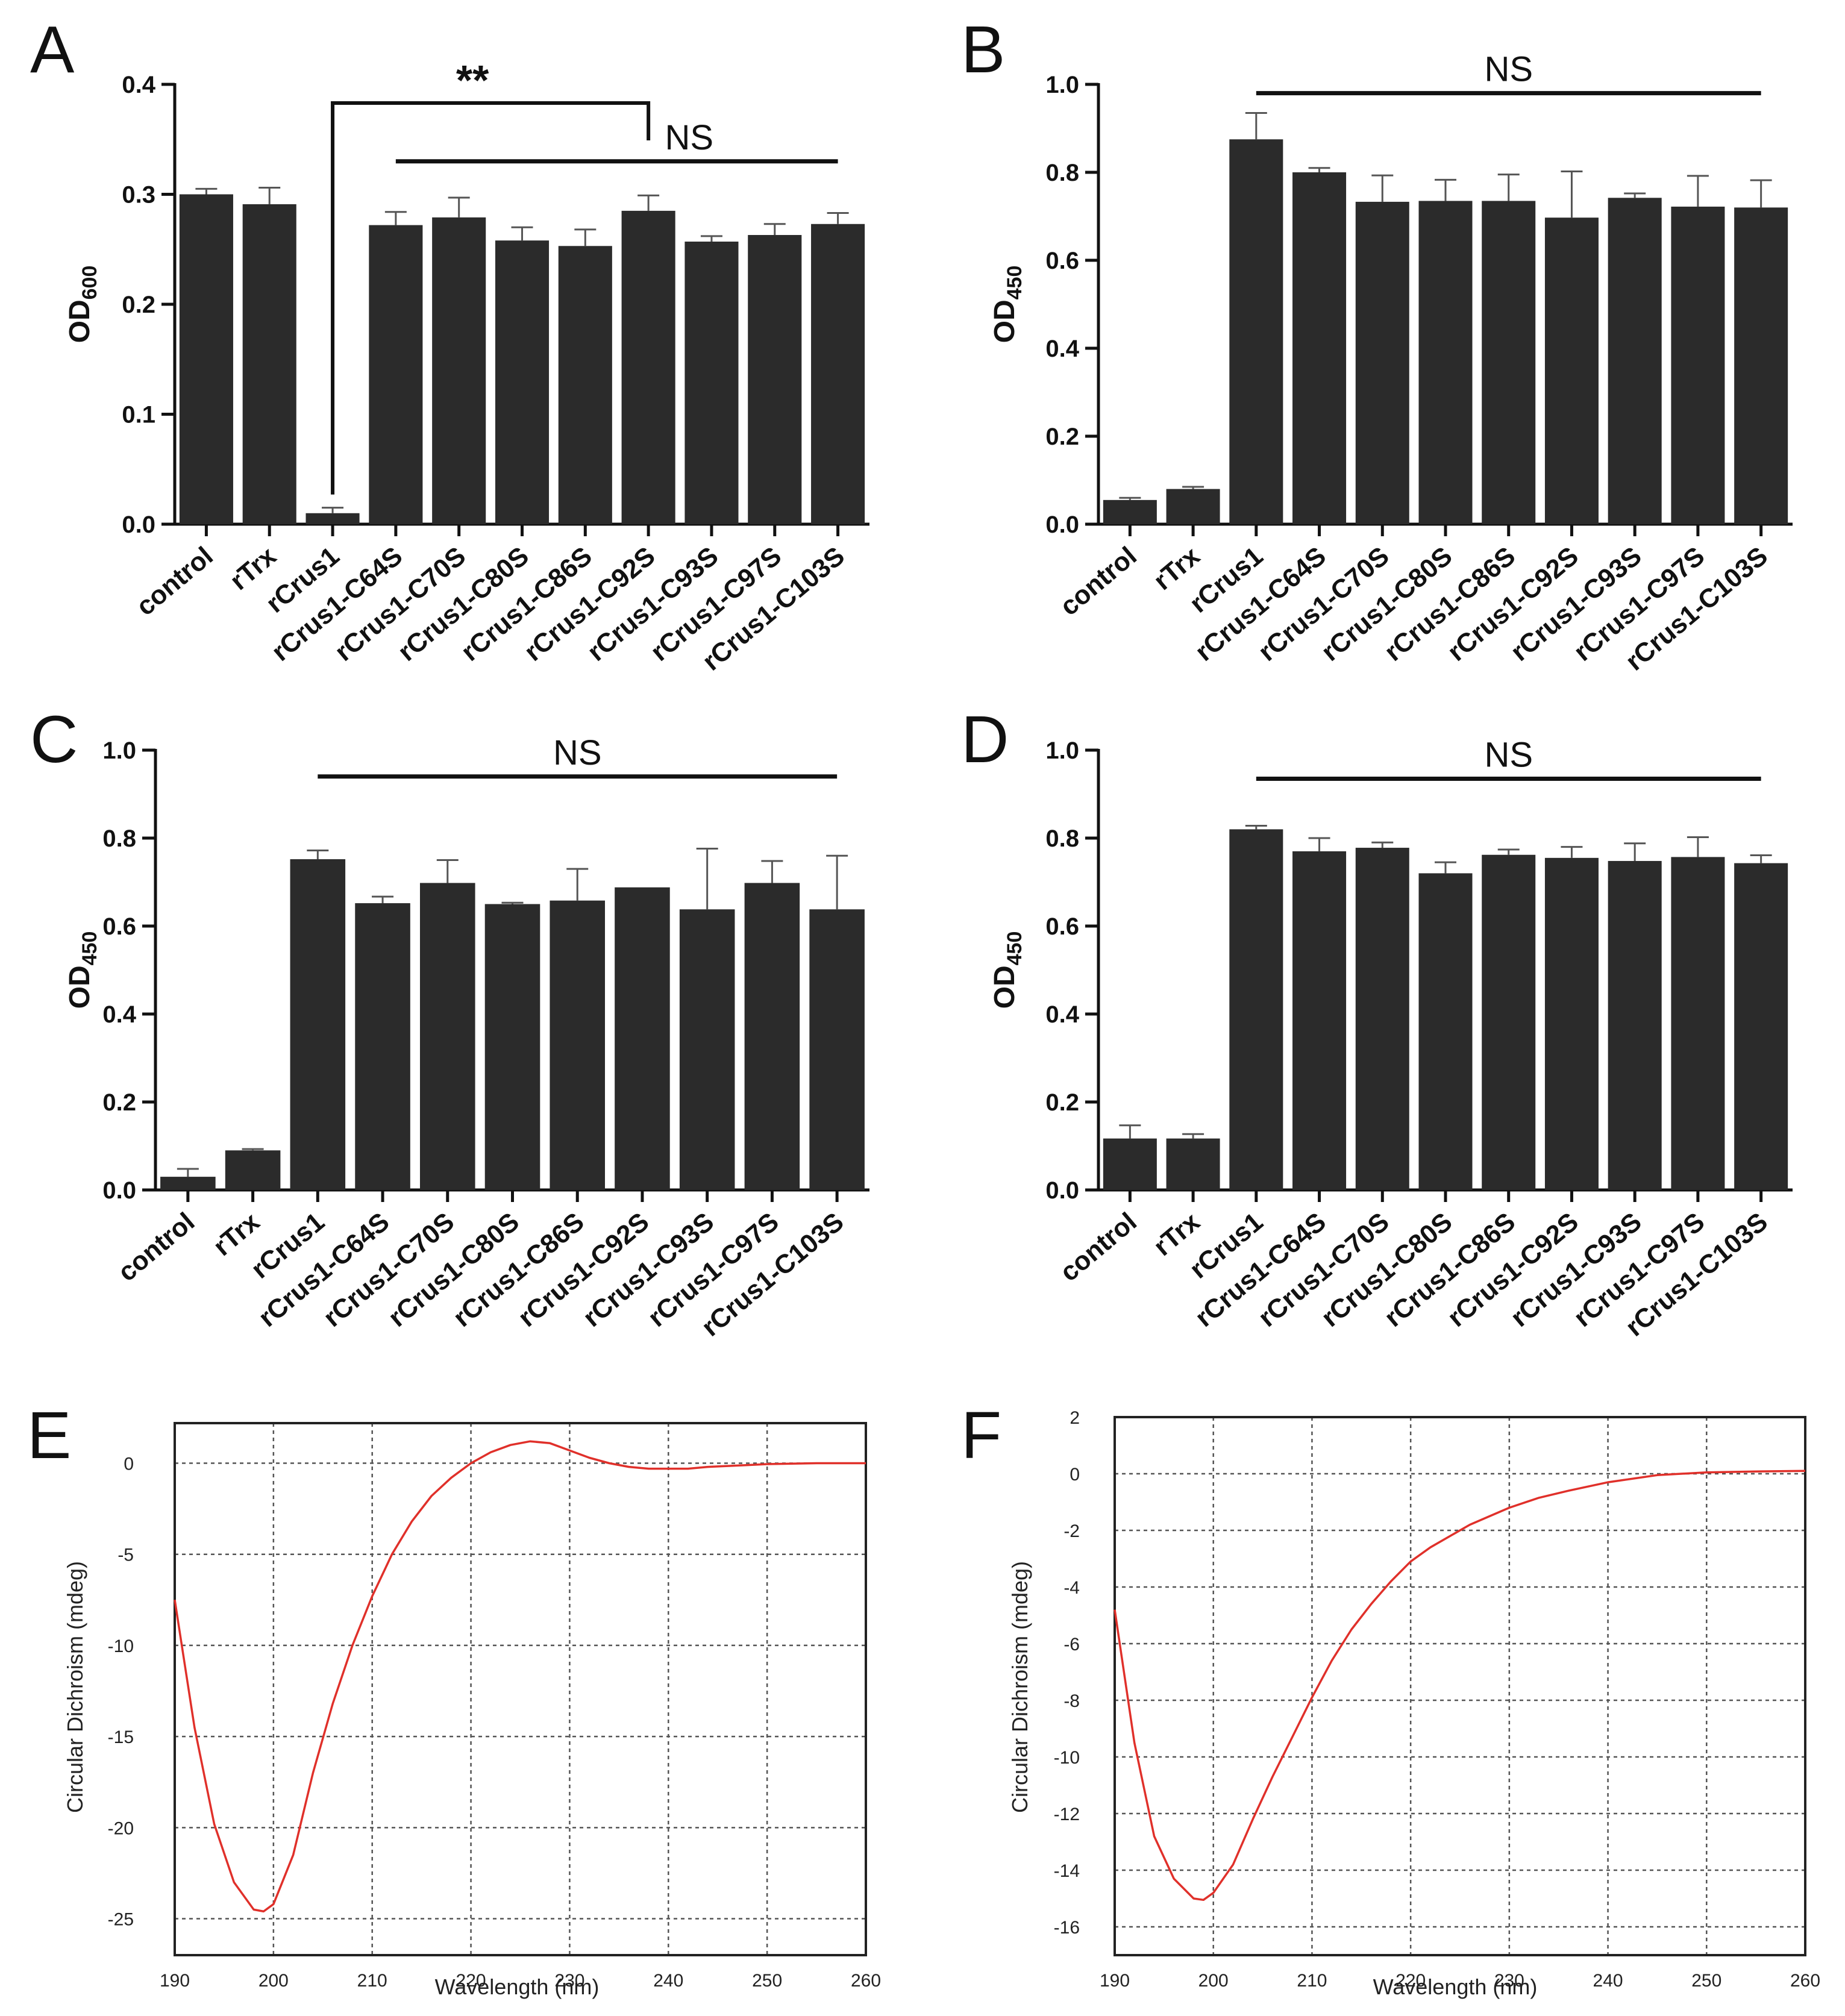 This screenshot has width=1845, height=2016. What do you see at coordinates (129, 1464) in the screenshot?
I see `y-tick-label: 0` at bounding box center [129, 1464].